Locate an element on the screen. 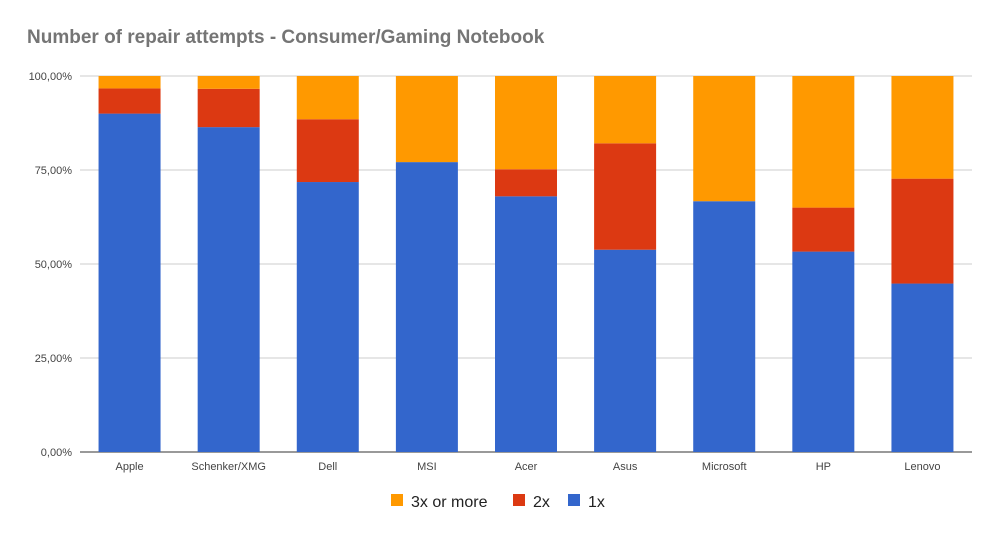 The width and height of the screenshot is (1000, 540). legend-label: 3x or more is located at coordinates (449, 502).